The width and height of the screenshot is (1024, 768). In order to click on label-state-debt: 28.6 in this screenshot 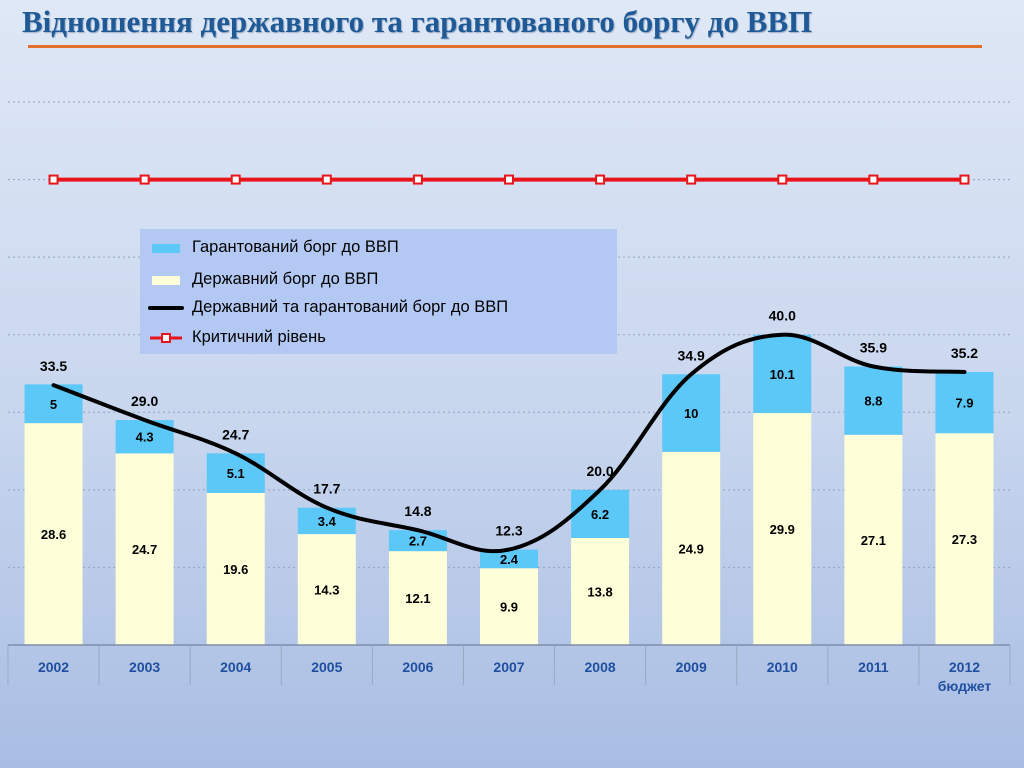, I will do `click(53, 534)`.